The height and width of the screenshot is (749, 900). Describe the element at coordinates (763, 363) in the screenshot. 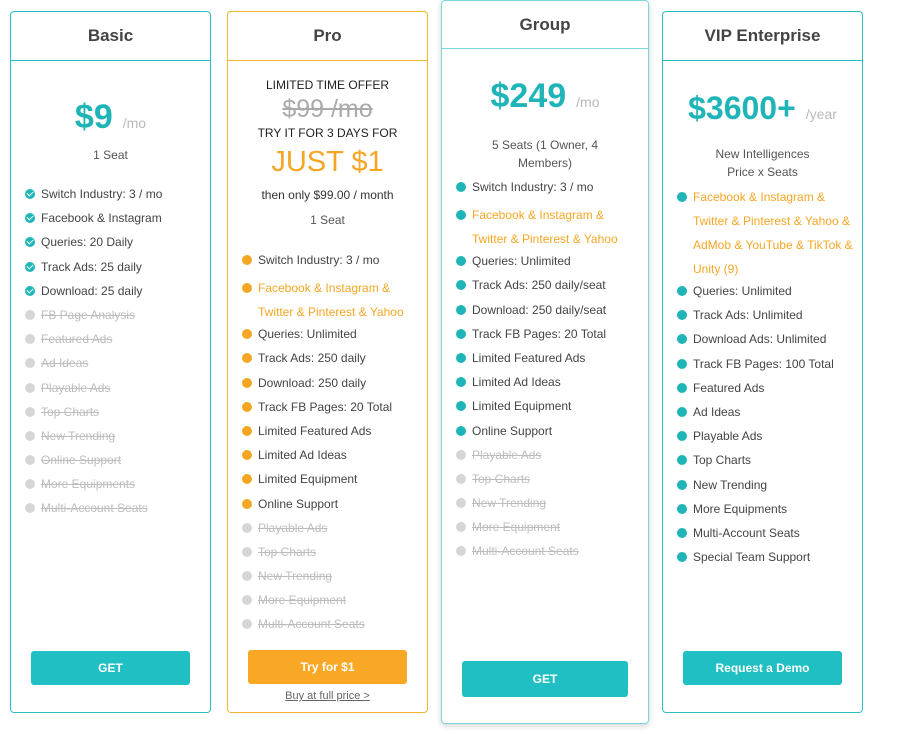

I see `feature-label: Track FB Pages: 100 Total` at that location.